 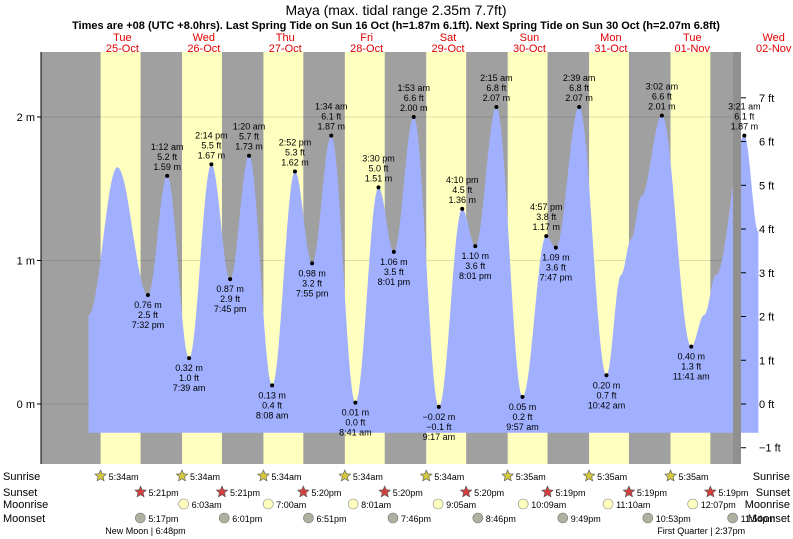 What do you see at coordinates (774, 49) in the screenshot?
I see `day-date-label: 02-Nov` at bounding box center [774, 49].